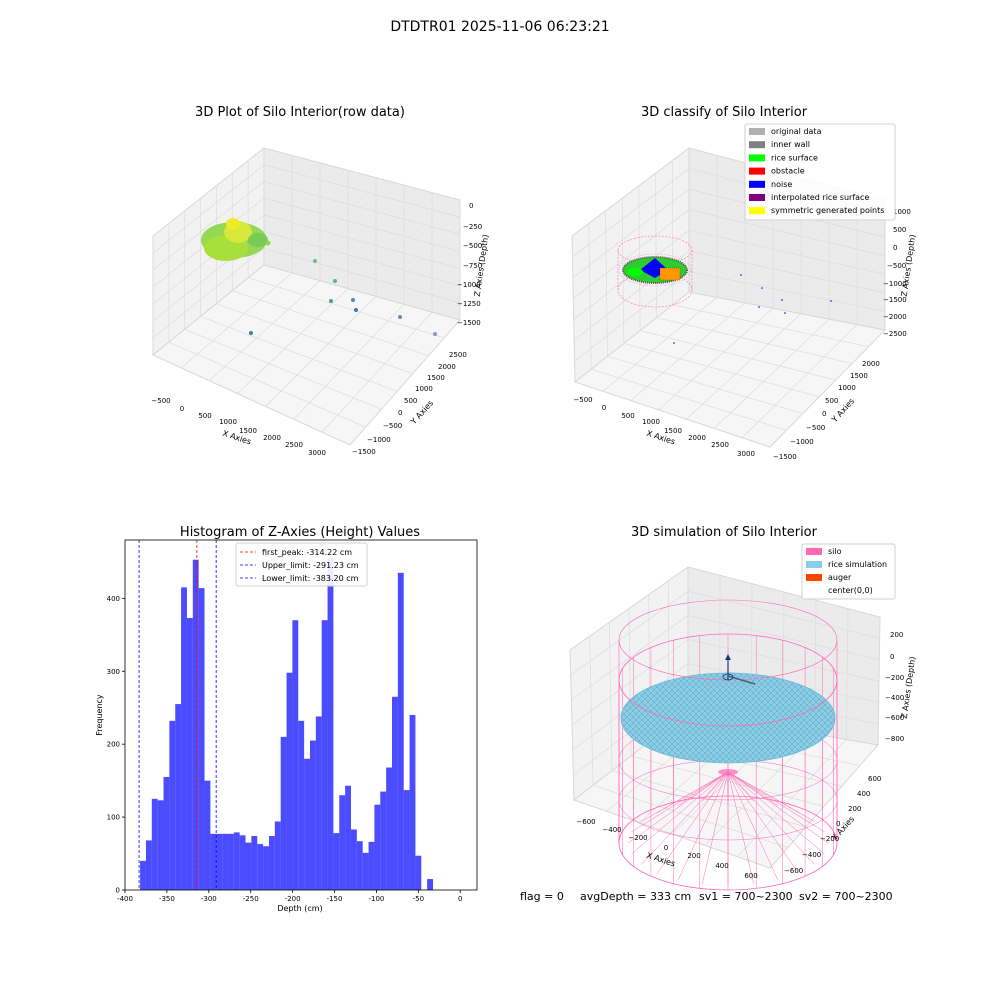 This screenshot has height=1000, width=1000. Describe the element at coordinates (300, 532) in the screenshot. I see `panel-title: Histogram of Z-Axies (Height) Values` at that location.